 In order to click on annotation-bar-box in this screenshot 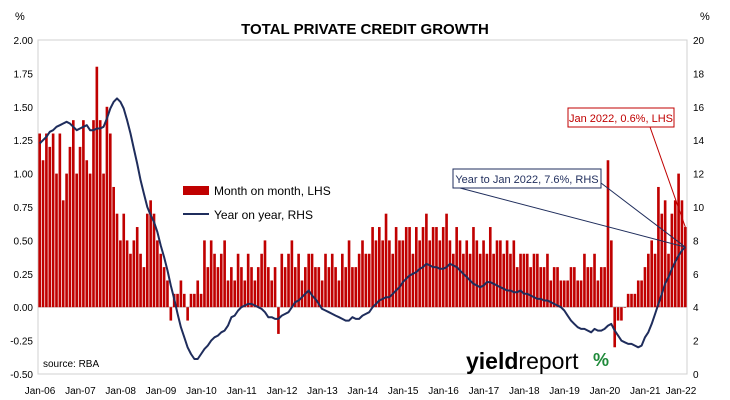, I will do `click(621, 117)`.